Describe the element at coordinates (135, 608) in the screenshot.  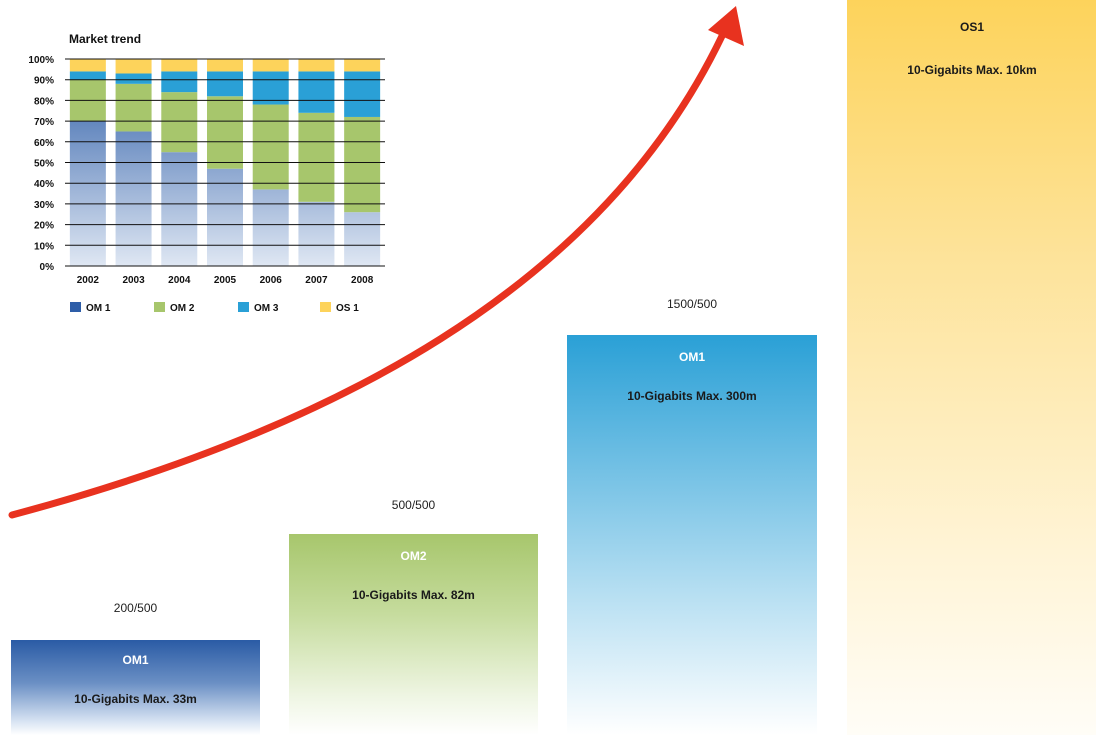
I see `om1-bandwidth-label: 200/500` at that location.